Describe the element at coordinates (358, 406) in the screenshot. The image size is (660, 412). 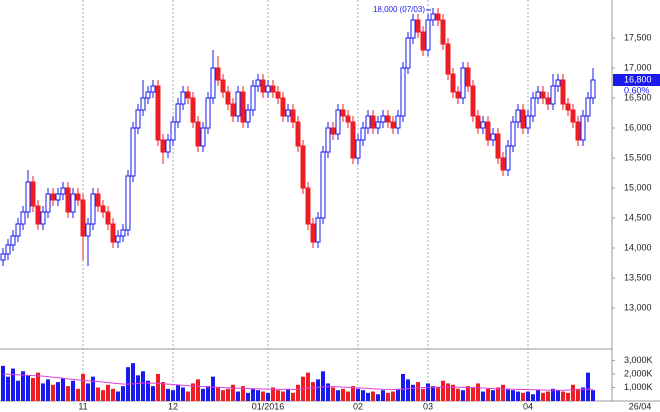
I see `x-tick-label: 02` at that location.